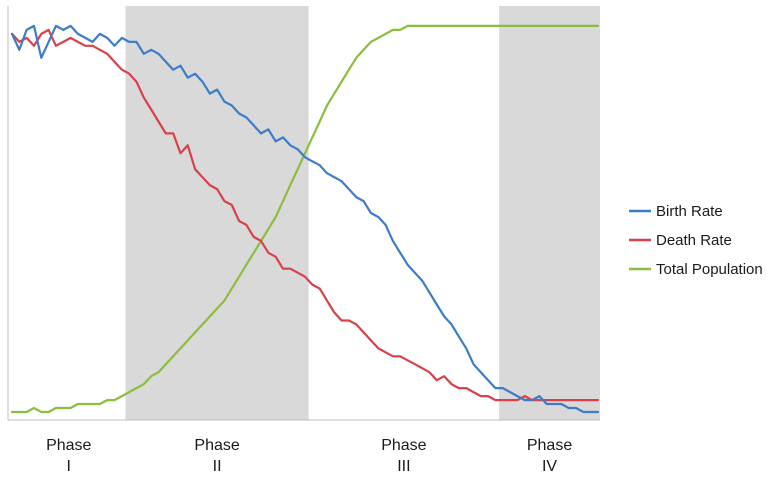 This screenshot has height=477, width=783. What do you see at coordinates (689, 211) in the screenshot?
I see `legend-label-birth-rate: Birth Rate` at bounding box center [689, 211].